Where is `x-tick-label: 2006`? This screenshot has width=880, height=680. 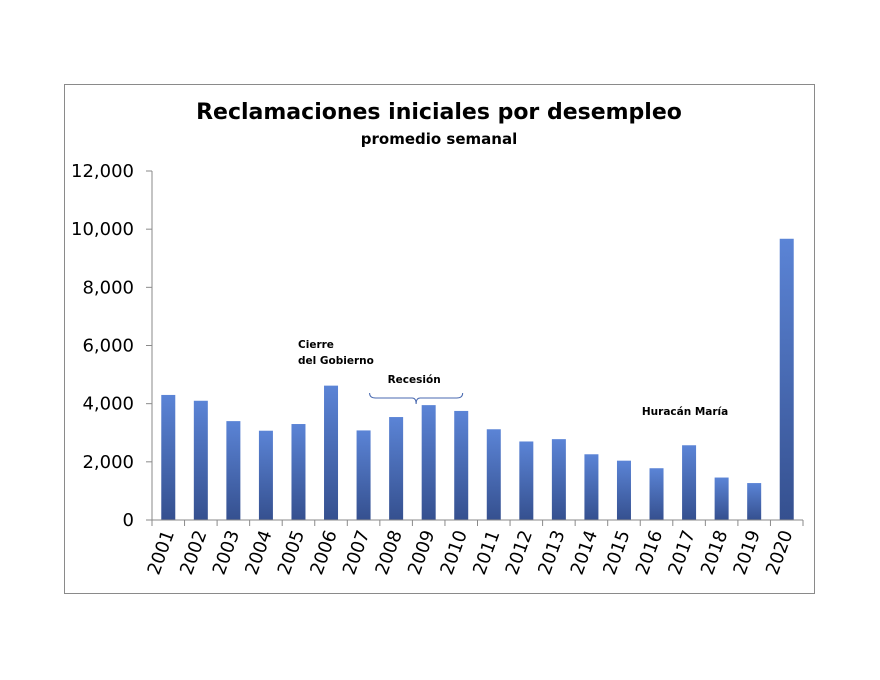 x-tick-label: 2006 is located at coordinates (323, 553).